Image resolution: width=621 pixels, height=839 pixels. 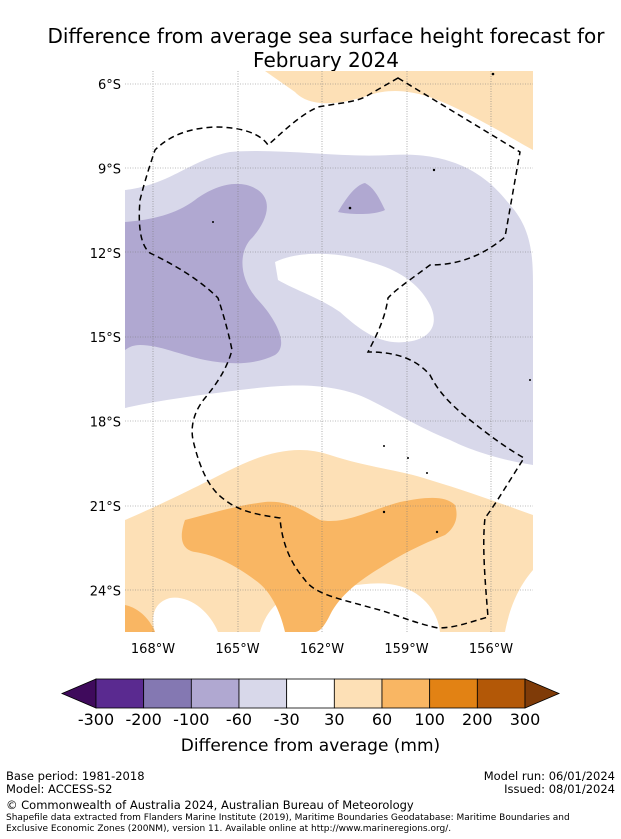 I want to click on latitude-label: 9°S, so click(x=109, y=169).